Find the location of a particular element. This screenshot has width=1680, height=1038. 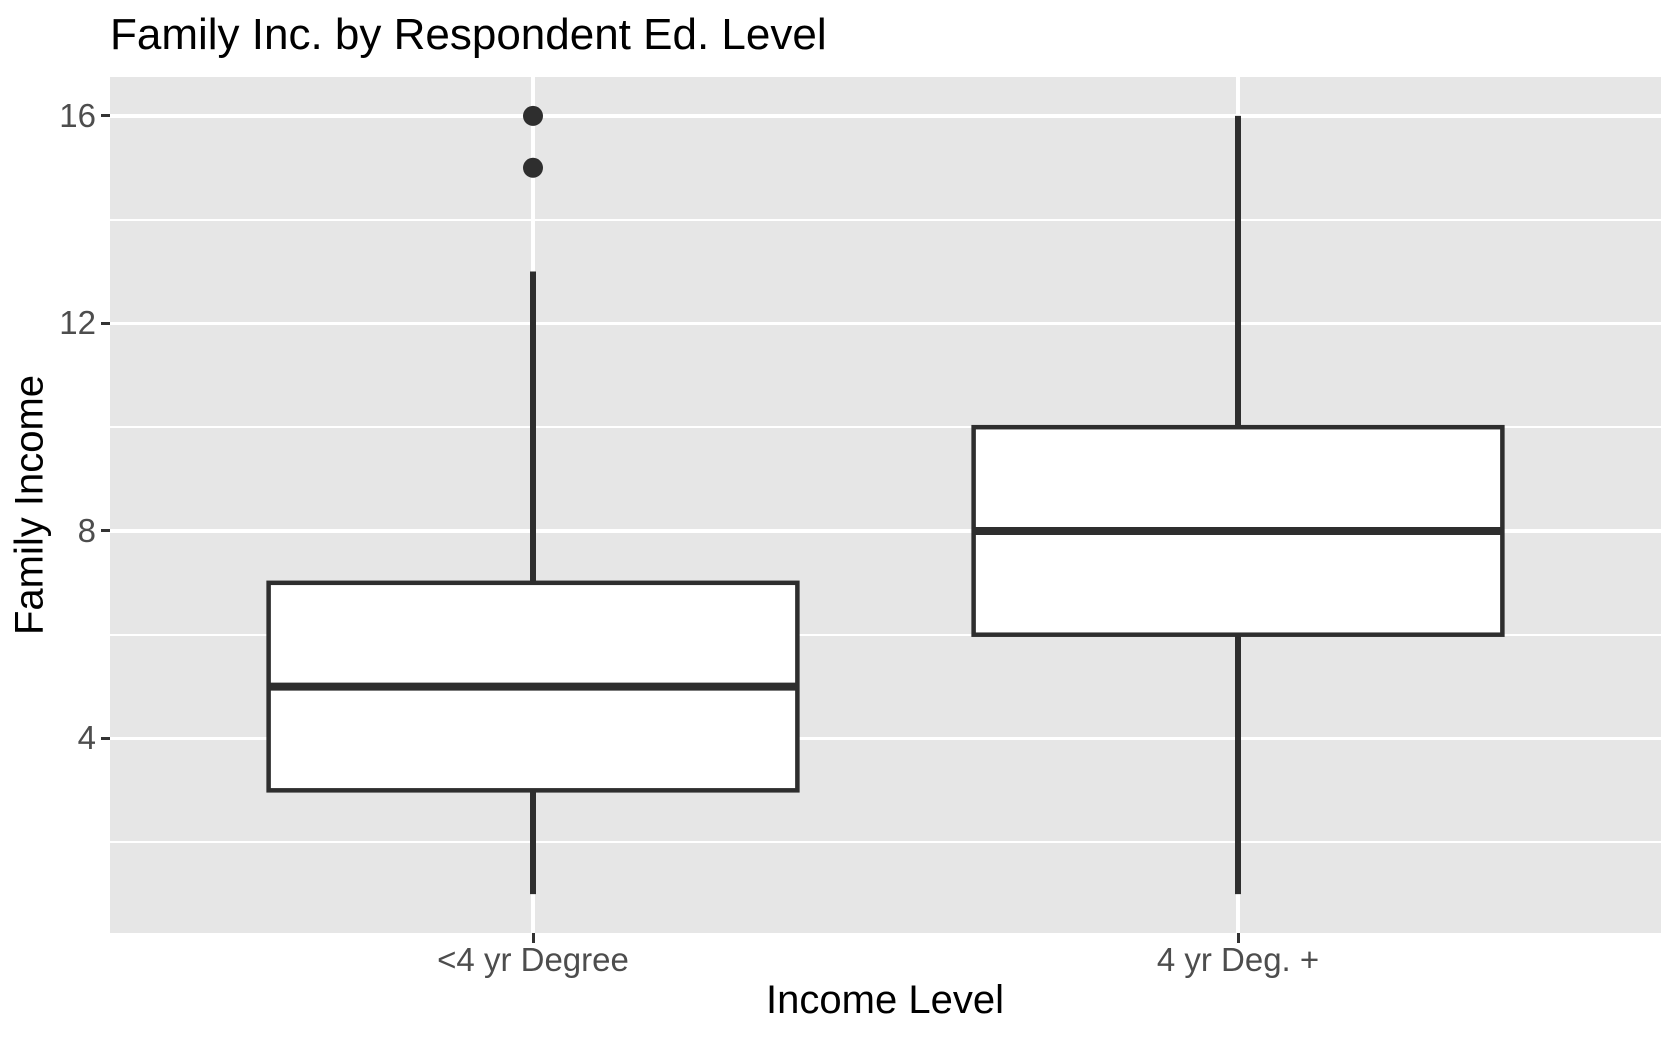

plot-title: Family Inc. by Respondent Ed. Level is located at coordinates (468, 34).